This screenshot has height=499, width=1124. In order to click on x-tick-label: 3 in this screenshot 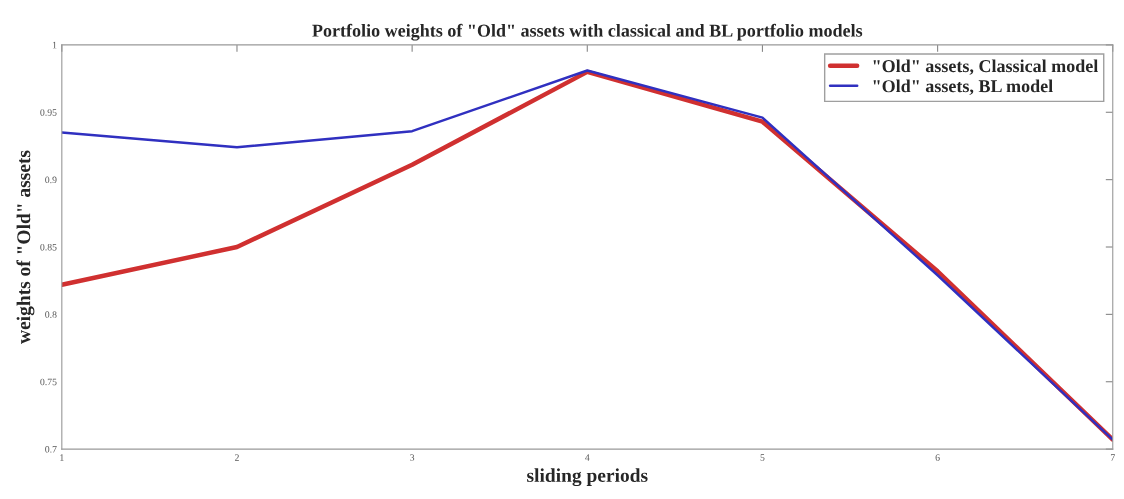, I will do `click(412, 457)`.